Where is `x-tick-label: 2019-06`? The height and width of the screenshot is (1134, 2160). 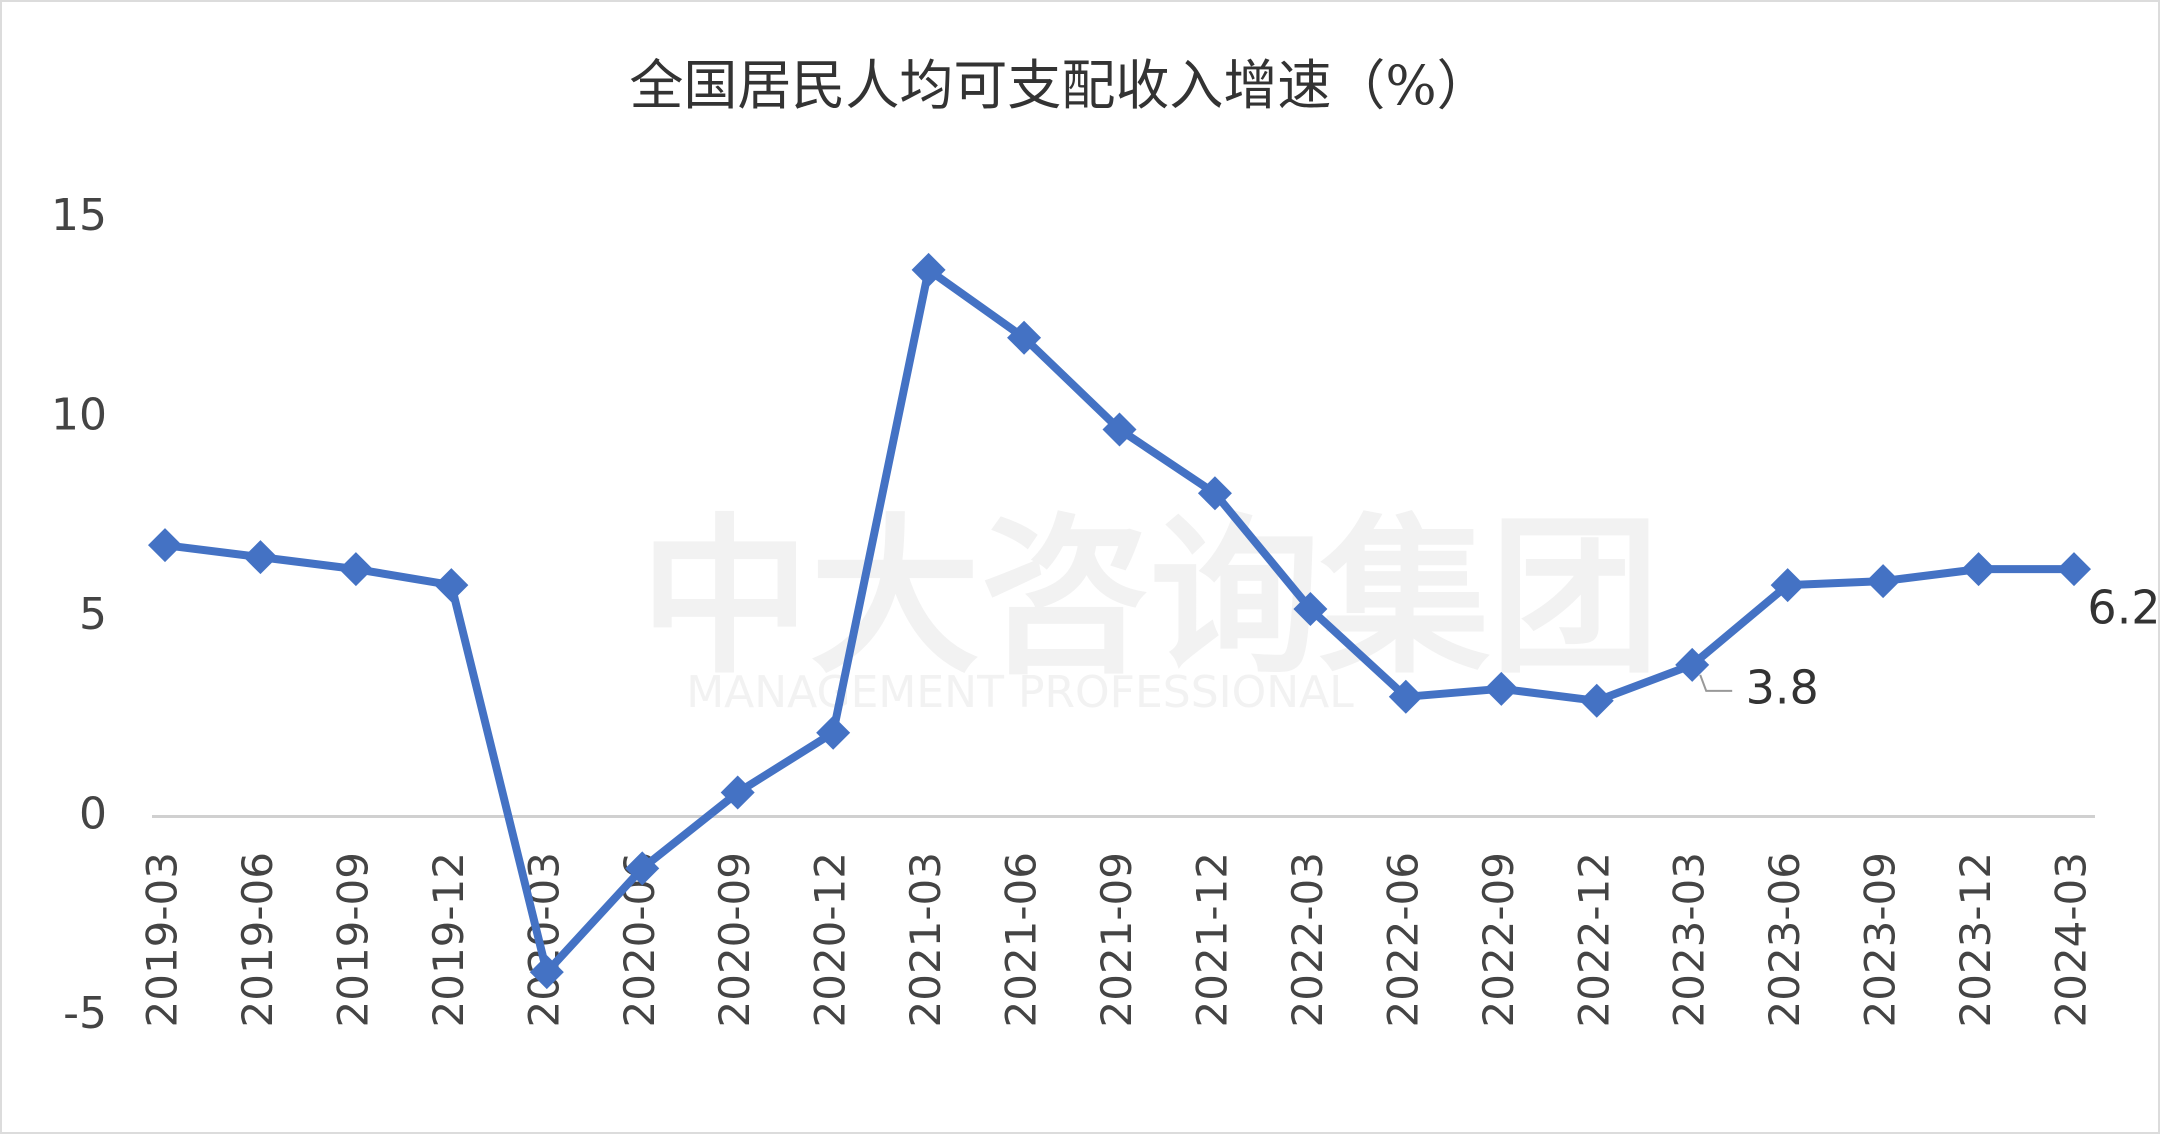 x-tick-label: 2019-06 is located at coordinates (257, 940).